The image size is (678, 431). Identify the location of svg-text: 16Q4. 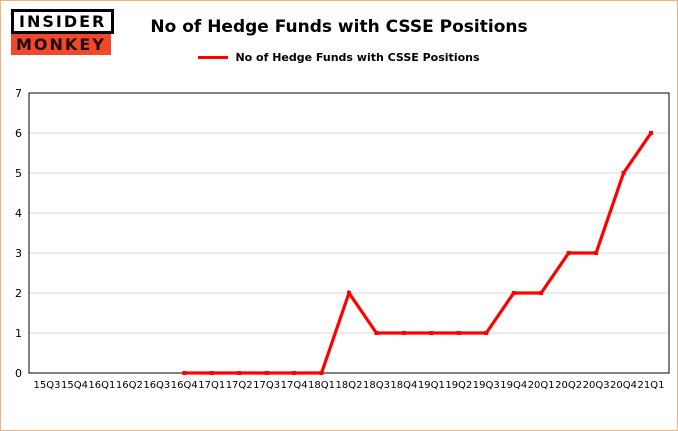
(184, 385).